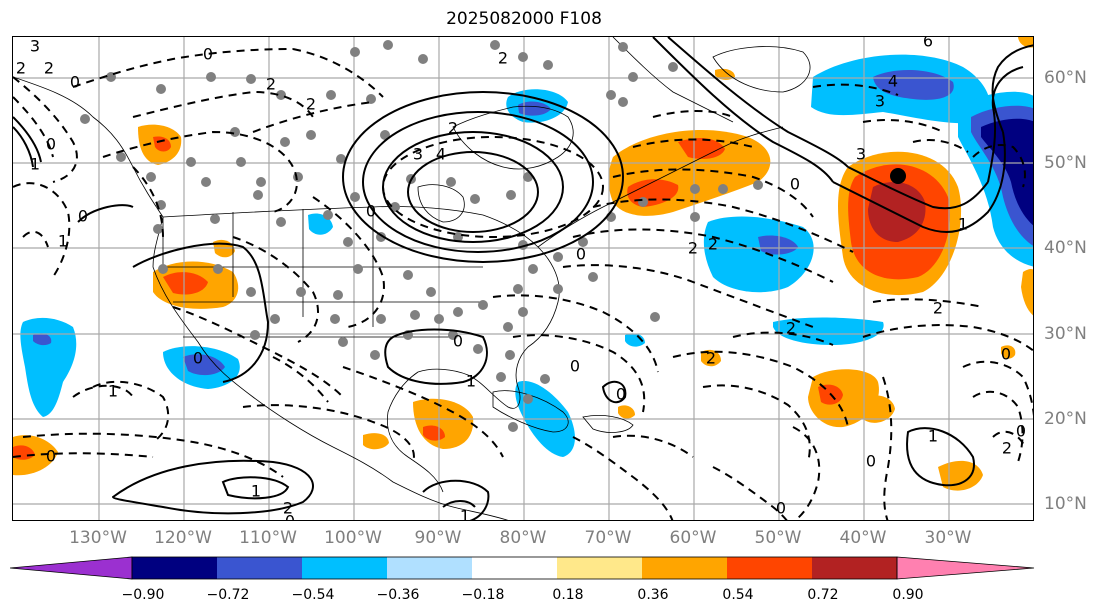 This screenshot has height=615, width=1105. I want to click on lon-label-90w: 90°W, so click(438, 538).